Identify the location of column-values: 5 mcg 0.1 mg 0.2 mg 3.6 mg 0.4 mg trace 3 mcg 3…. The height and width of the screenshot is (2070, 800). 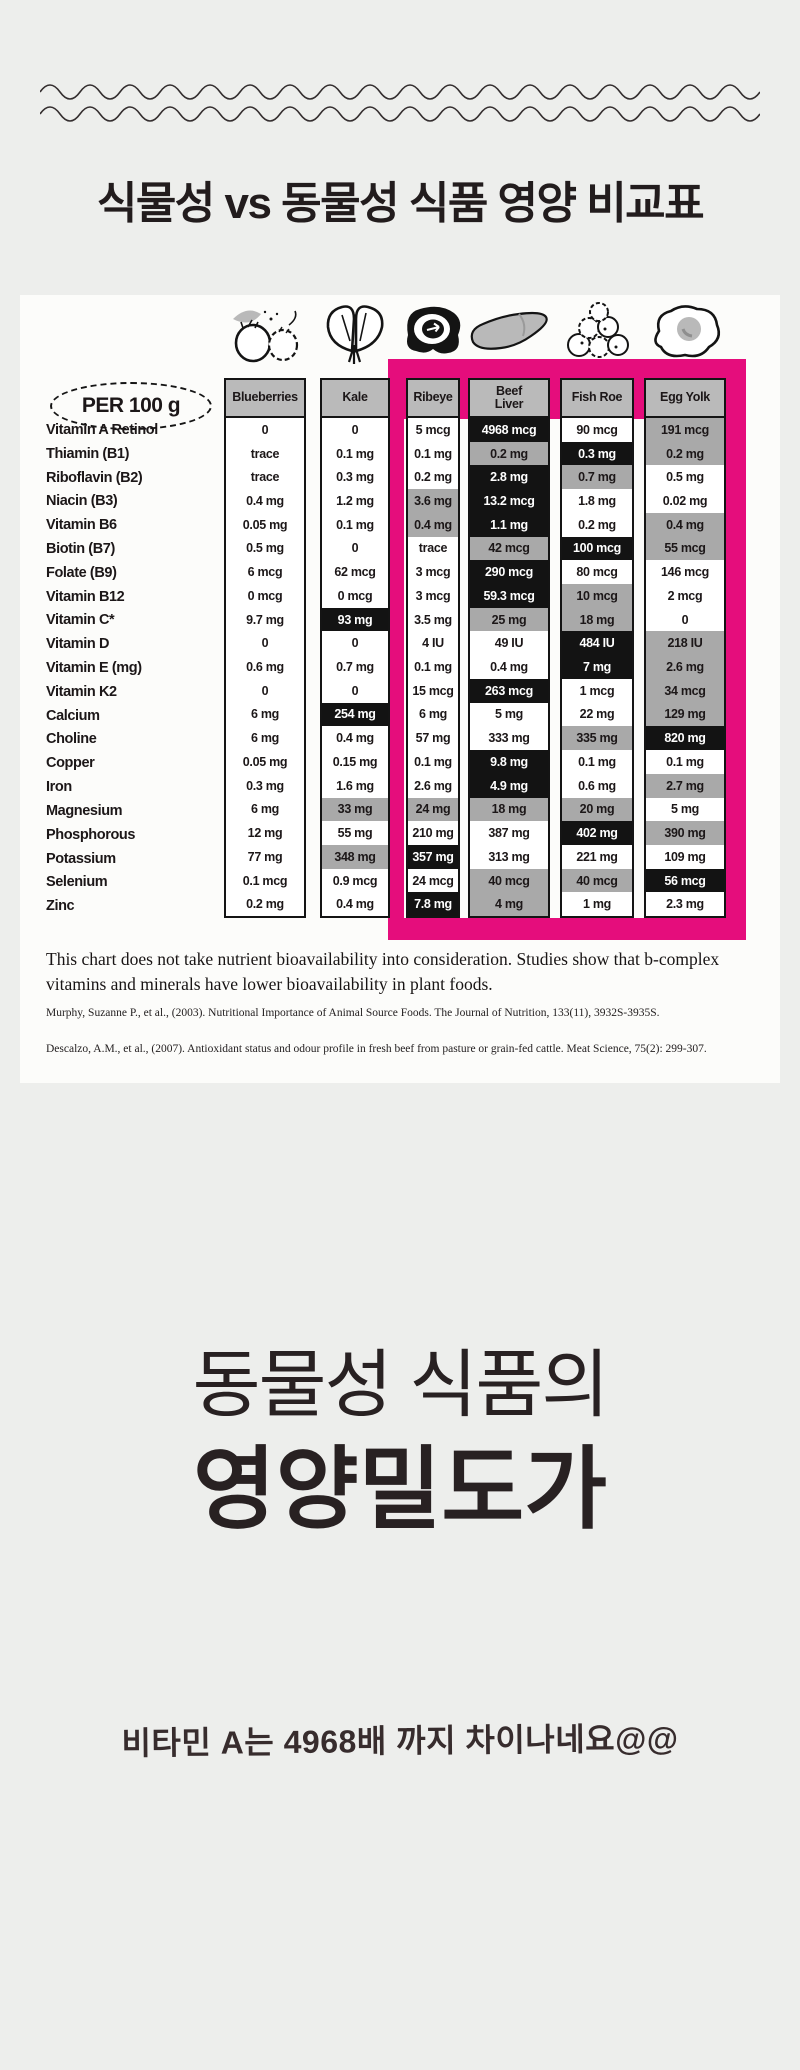
(433, 668).